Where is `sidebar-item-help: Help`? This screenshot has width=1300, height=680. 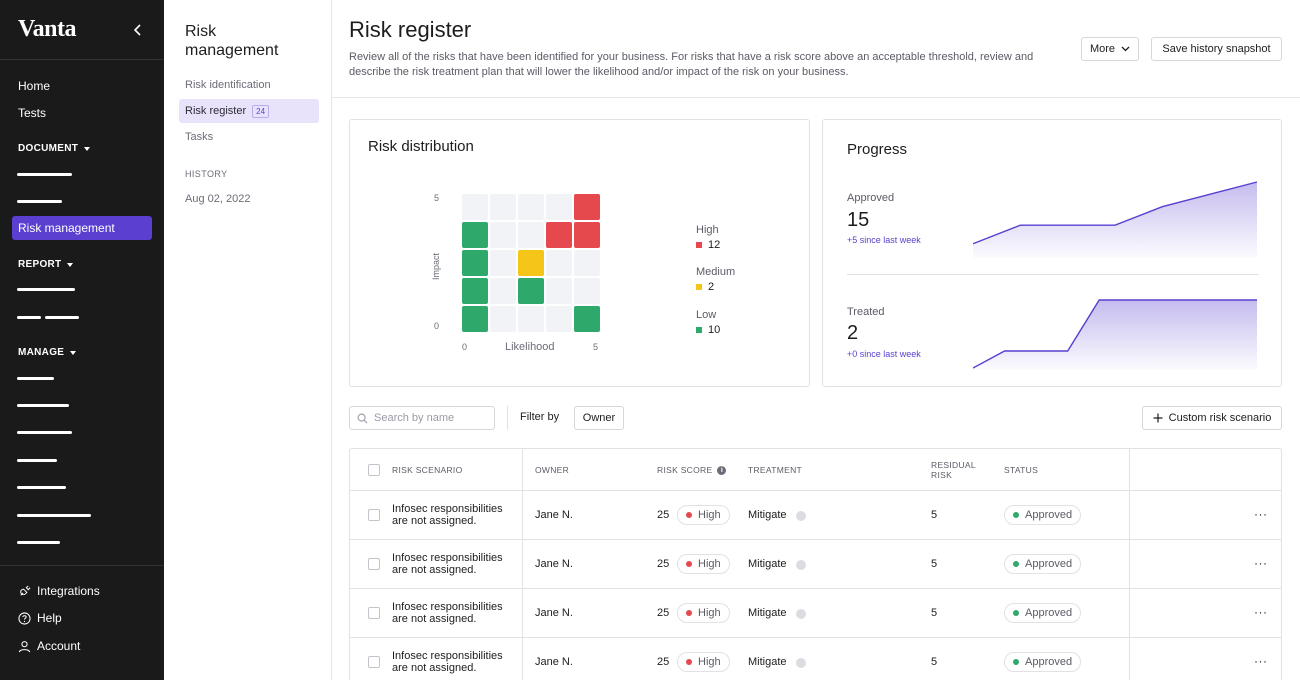
sidebar-item-help: Help is located at coordinates (40, 618).